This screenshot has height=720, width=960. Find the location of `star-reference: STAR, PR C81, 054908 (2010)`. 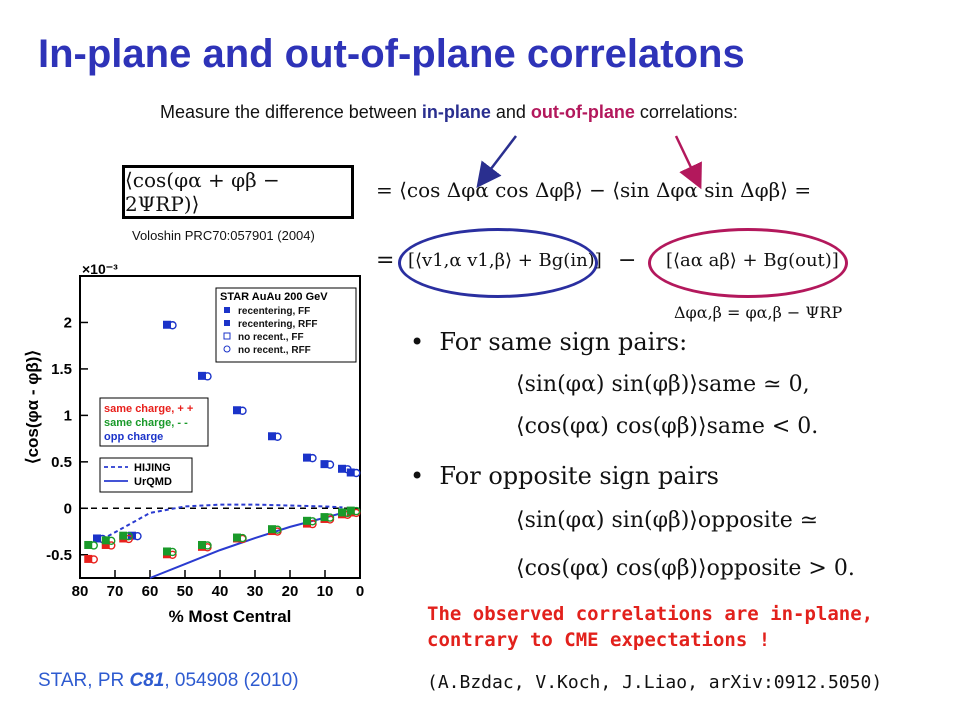

star-reference: STAR, PR C81, 054908 (2010) is located at coordinates (168, 681).